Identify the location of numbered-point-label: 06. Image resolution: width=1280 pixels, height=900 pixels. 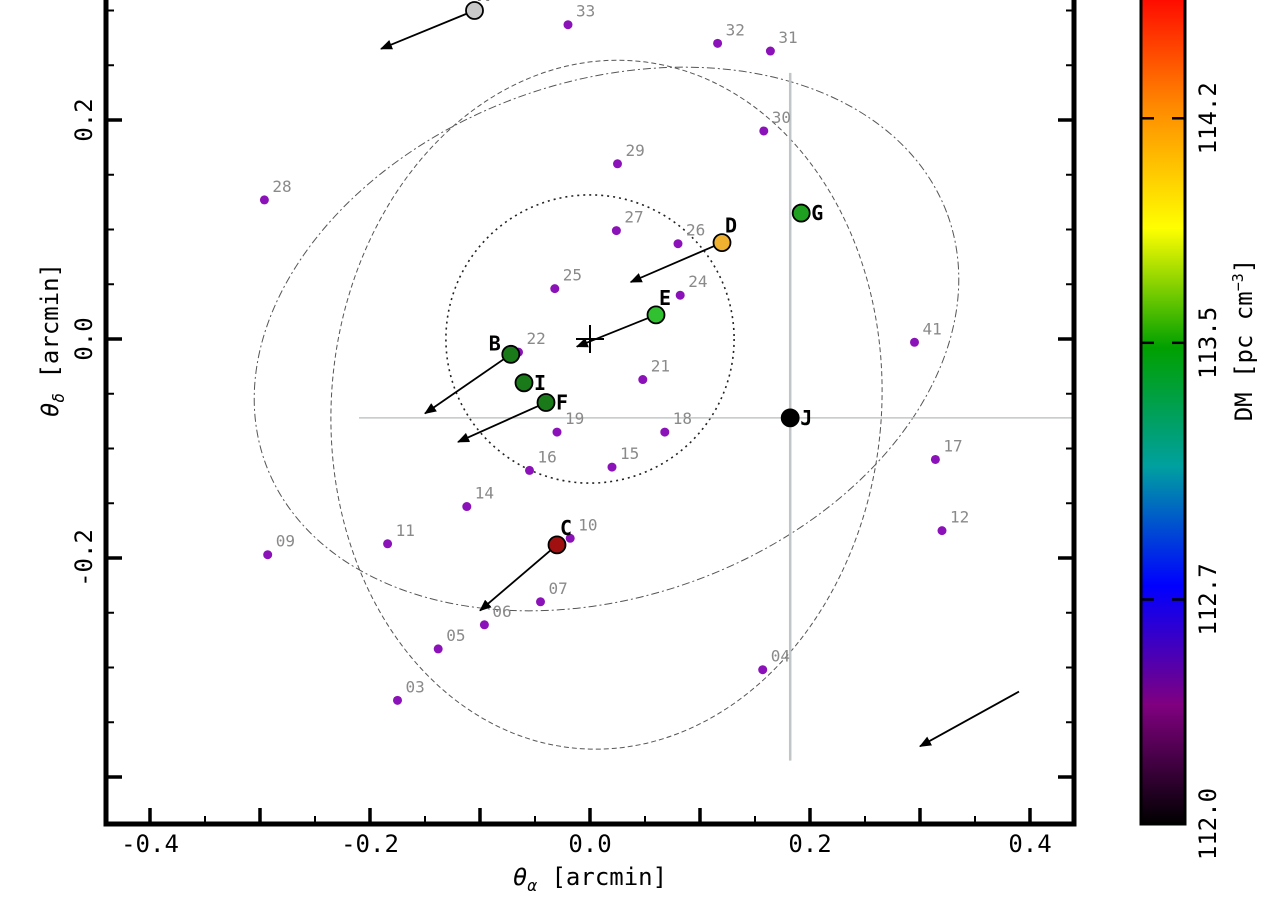
(501, 611).